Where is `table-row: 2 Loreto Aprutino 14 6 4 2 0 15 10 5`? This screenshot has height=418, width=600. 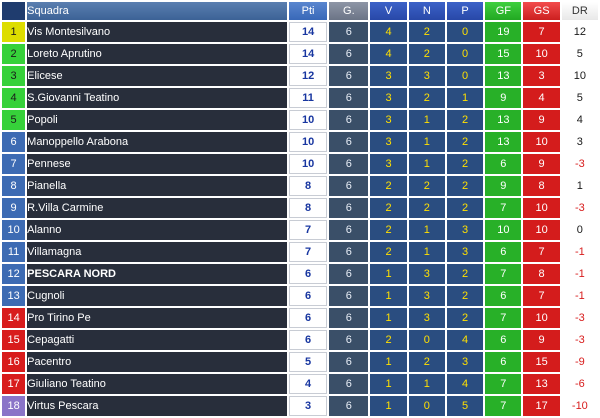
table-row: 2 Loreto Aprutino 14 6 4 2 0 15 10 5 is located at coordinates (300, 54).